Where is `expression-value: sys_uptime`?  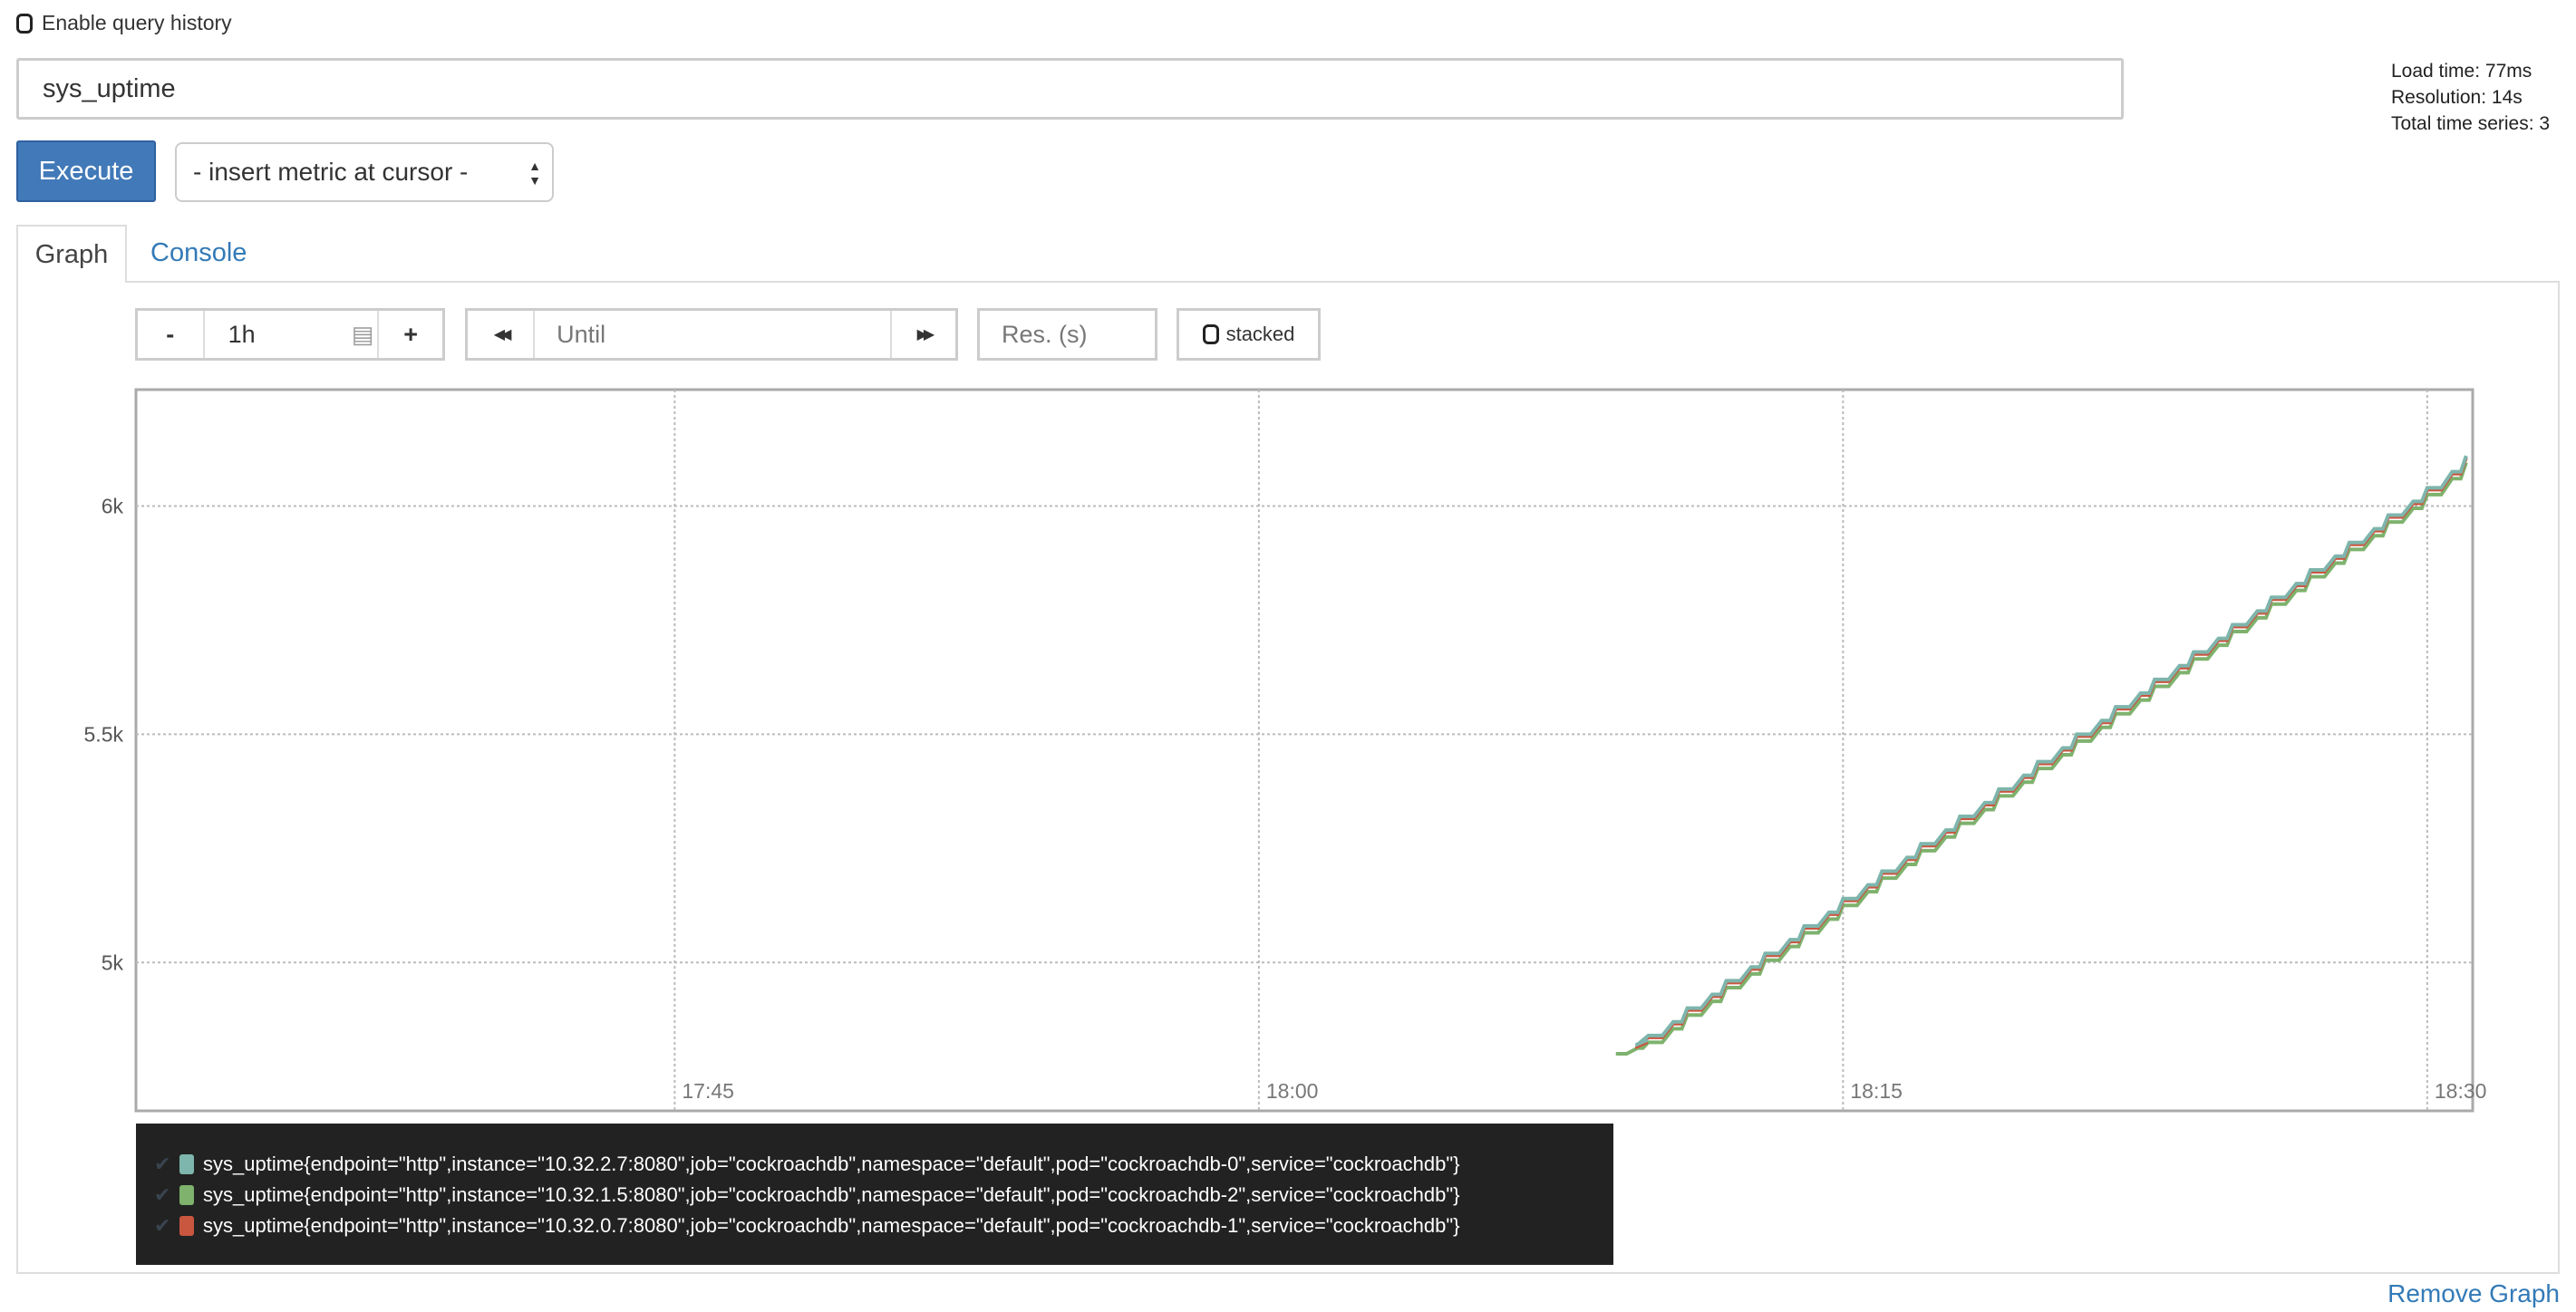
expression-value: sys_uptime is located at coordinates (109, 88).